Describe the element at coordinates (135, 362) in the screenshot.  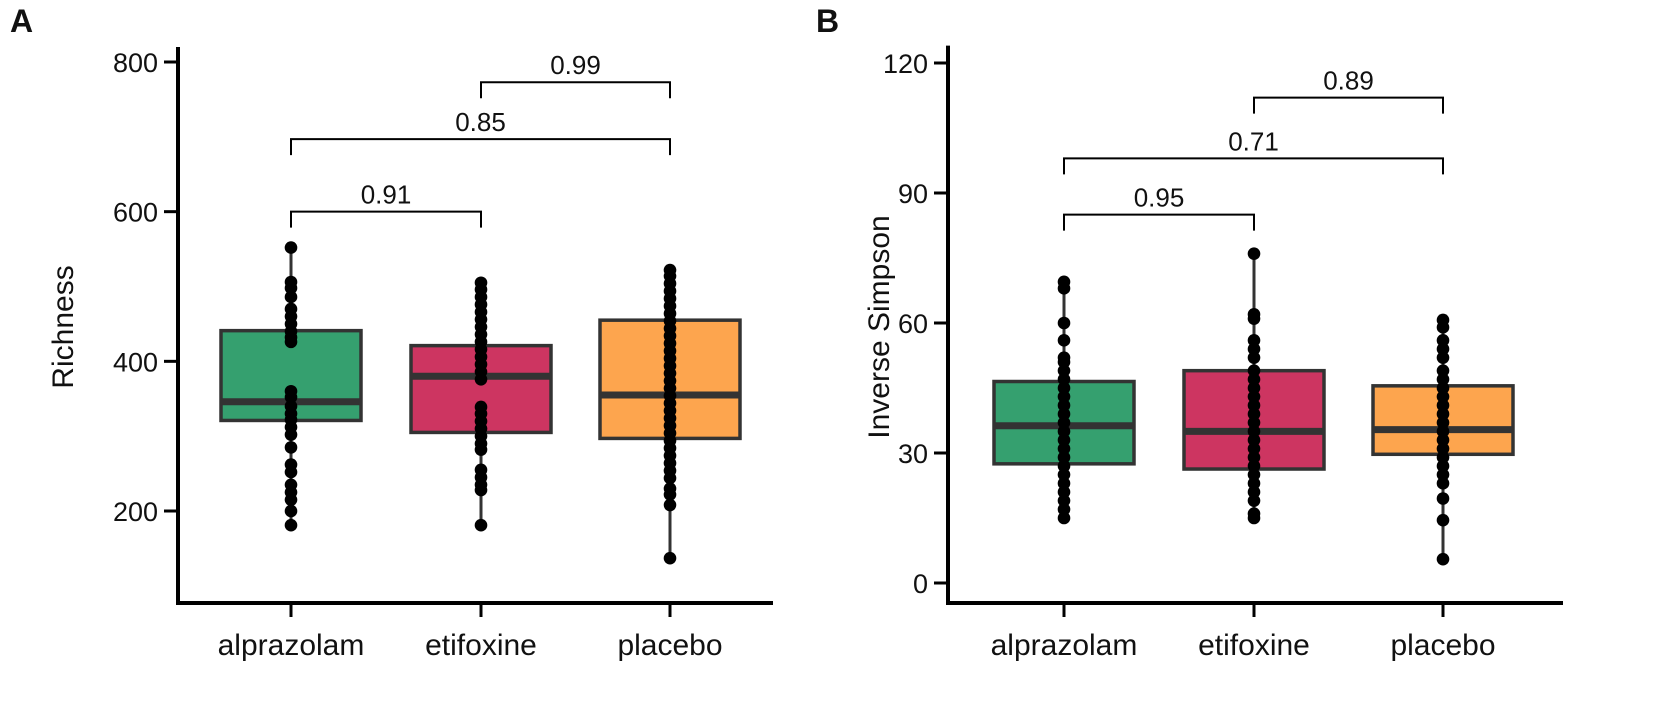
I see `panel-a-y-tick-label: 400` at that location.